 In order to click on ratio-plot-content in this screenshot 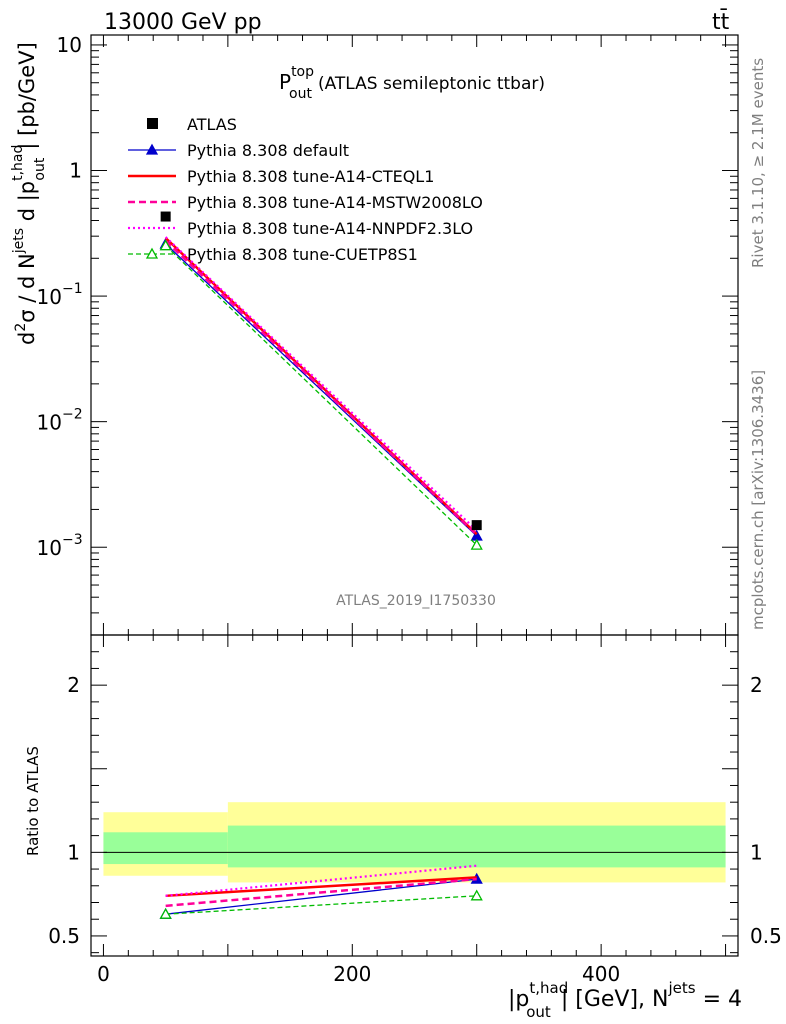, I will do `click(414, 860)`.